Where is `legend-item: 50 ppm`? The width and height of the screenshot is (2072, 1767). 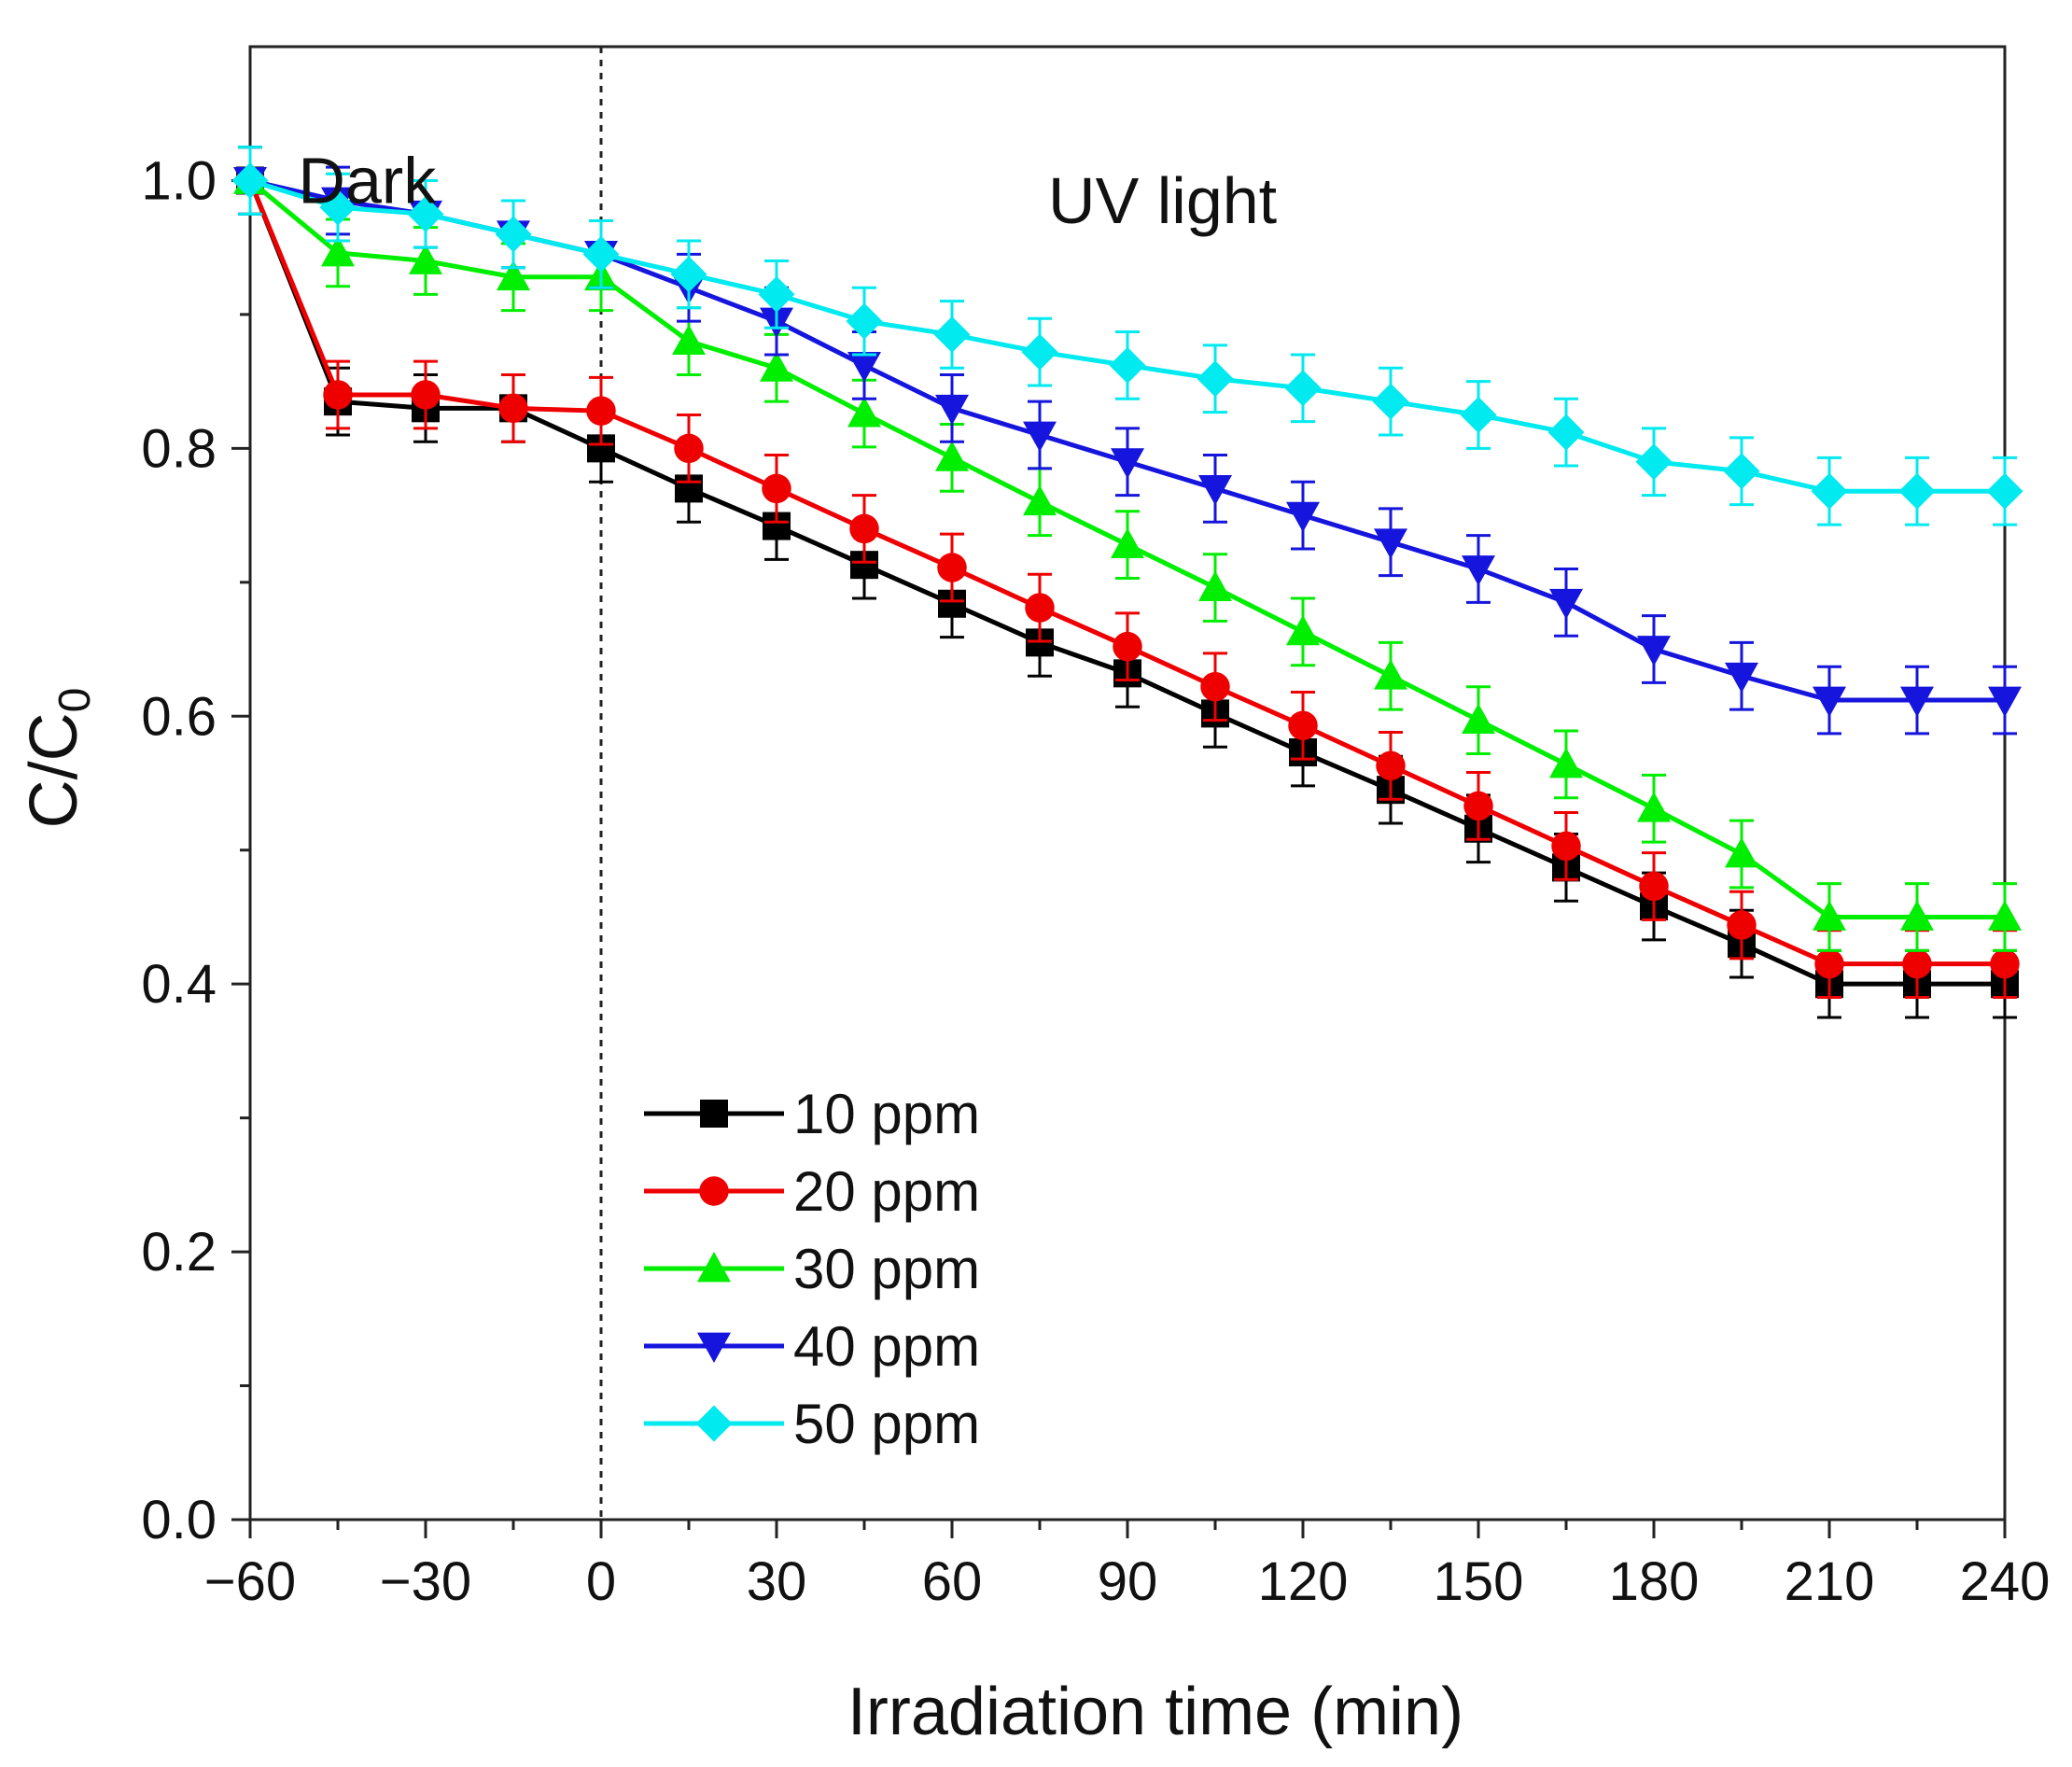
legend-item: 50 ppm is located at coordinates (812, 1424).